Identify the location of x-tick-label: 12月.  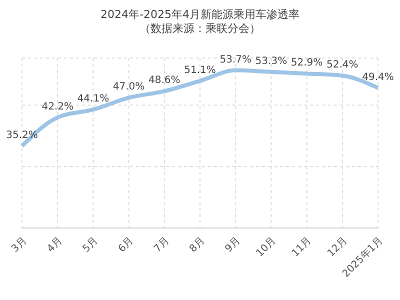
(338, 247).